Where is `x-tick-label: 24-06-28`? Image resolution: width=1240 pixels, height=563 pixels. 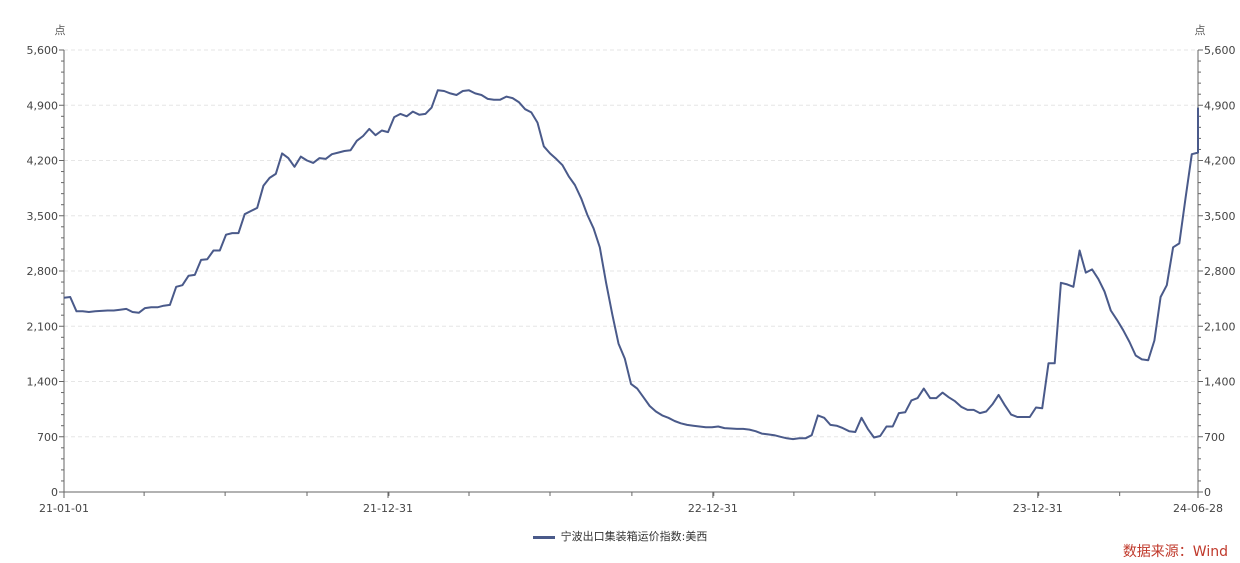
x-tick-label: 24-06-28 is located at coordinates (1198, 508).